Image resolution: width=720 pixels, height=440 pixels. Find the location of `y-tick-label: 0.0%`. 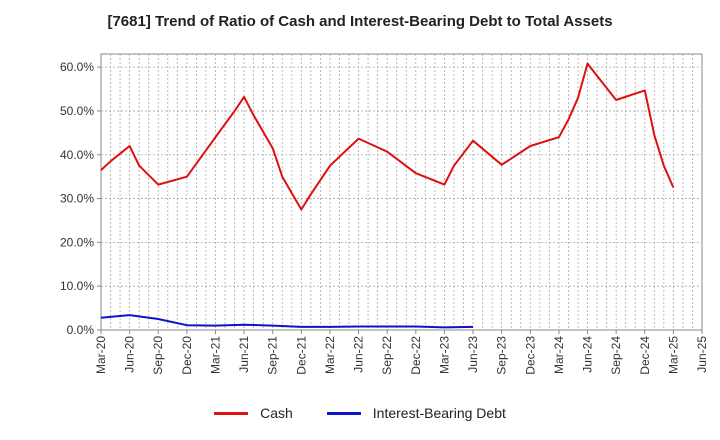

y-tick-label: 0.0% is located at coordinates (81, 330).